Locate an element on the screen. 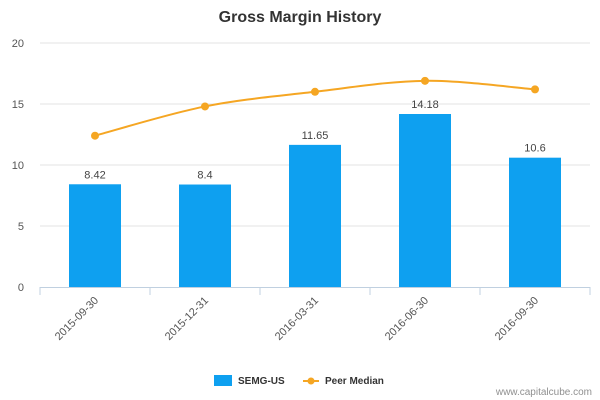  bar-data-label: 10.6 is located at coordinates (534, 149).